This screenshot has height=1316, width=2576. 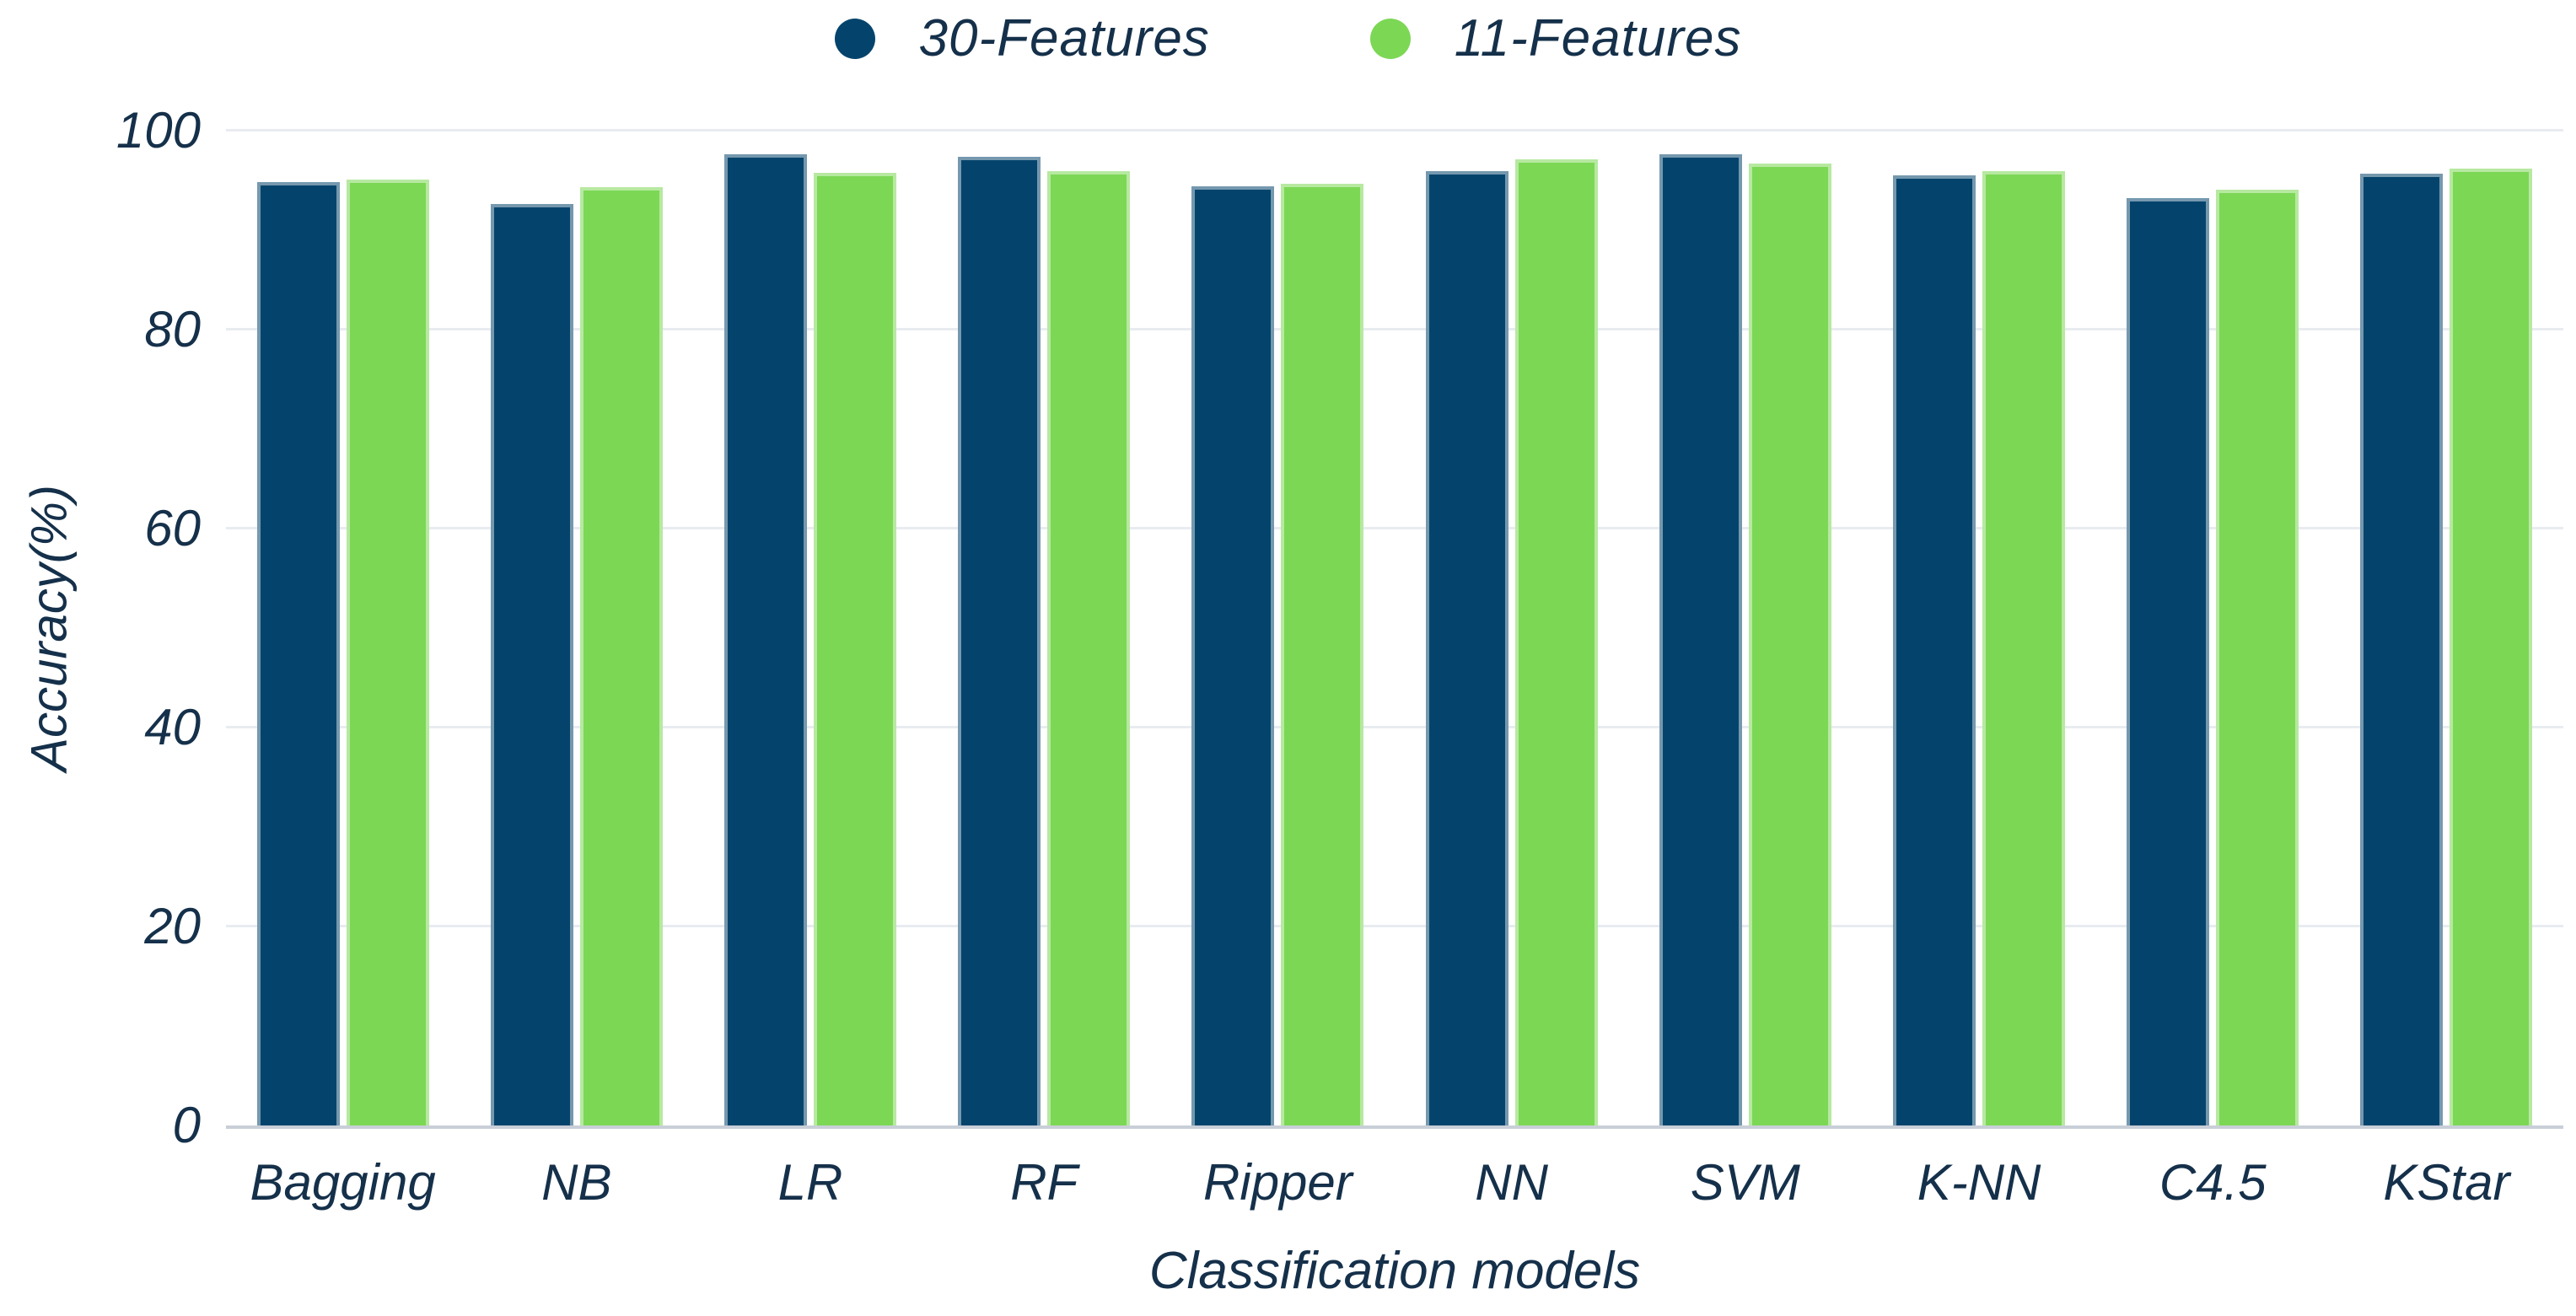 What do you see at coordinates (2257, 657) in the screenshot?
I see `bar-C4.5-11-features` at bounding box center [2257, 657].